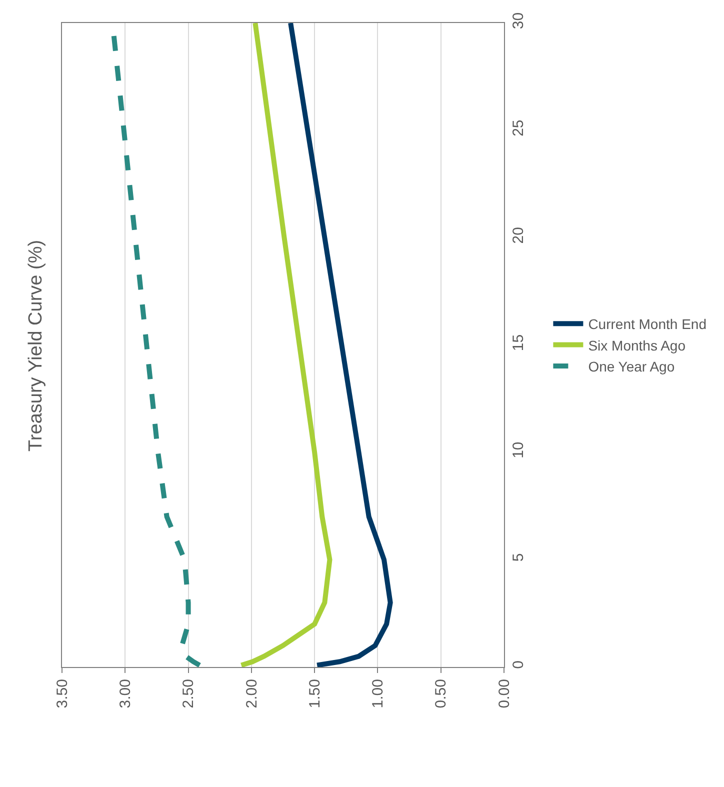  Describe the element at coordinates (441, 693) in the screenshot. I see `x-tick-label: 0.50` at that location.